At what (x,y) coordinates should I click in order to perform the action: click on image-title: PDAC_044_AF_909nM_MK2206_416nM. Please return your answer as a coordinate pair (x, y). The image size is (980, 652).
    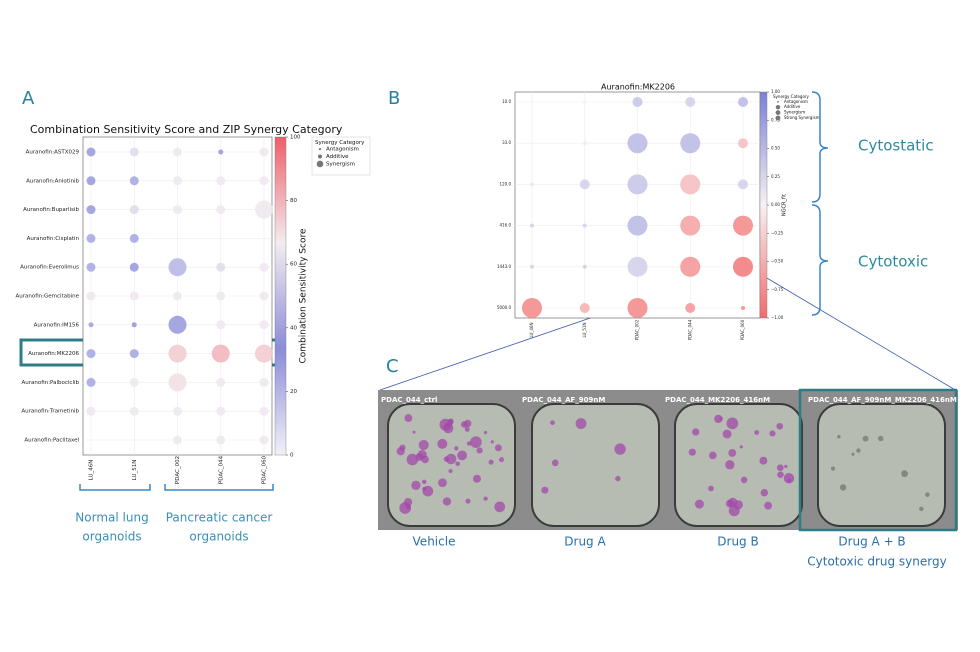
    Looking at the image, I should click on (882, 400).